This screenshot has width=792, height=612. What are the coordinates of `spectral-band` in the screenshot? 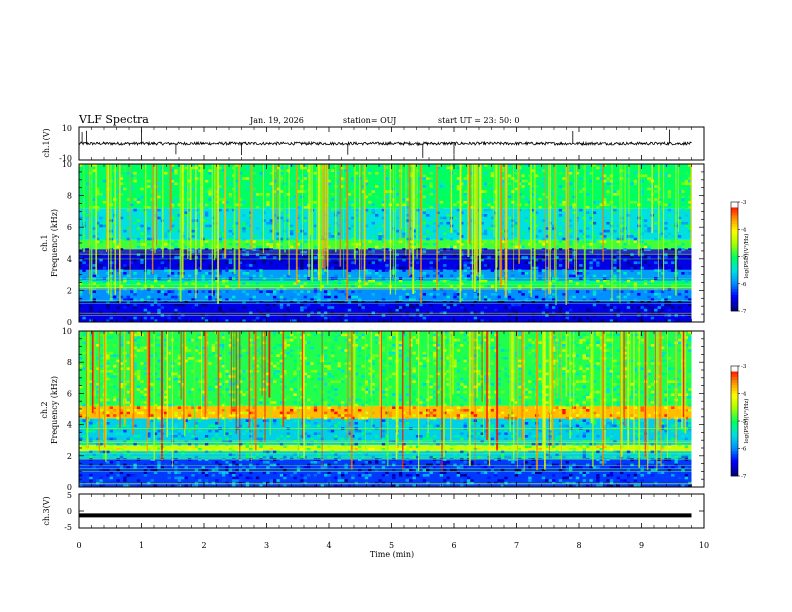 It's located at (385, 311).